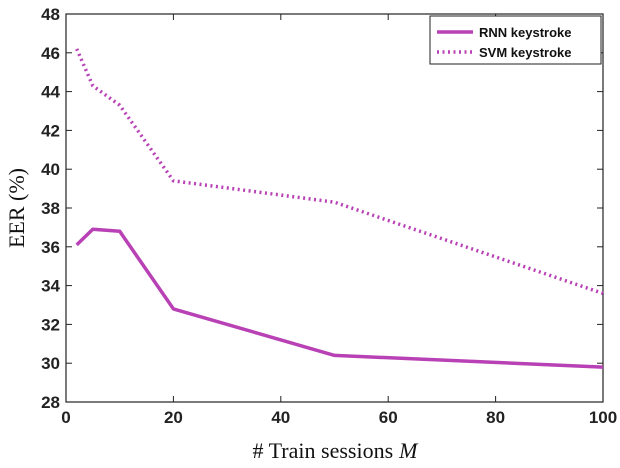 This screenshot has width=620, height=468. I want to click on legend-box, so click(515, 40).